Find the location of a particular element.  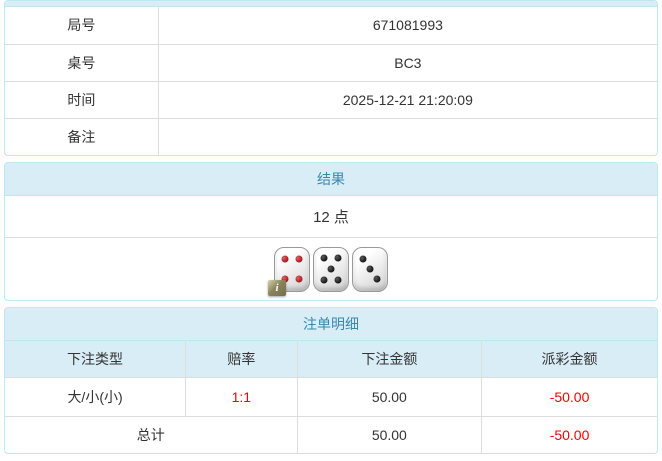

remark-label: 备注 is located at coordinates (81, 136).